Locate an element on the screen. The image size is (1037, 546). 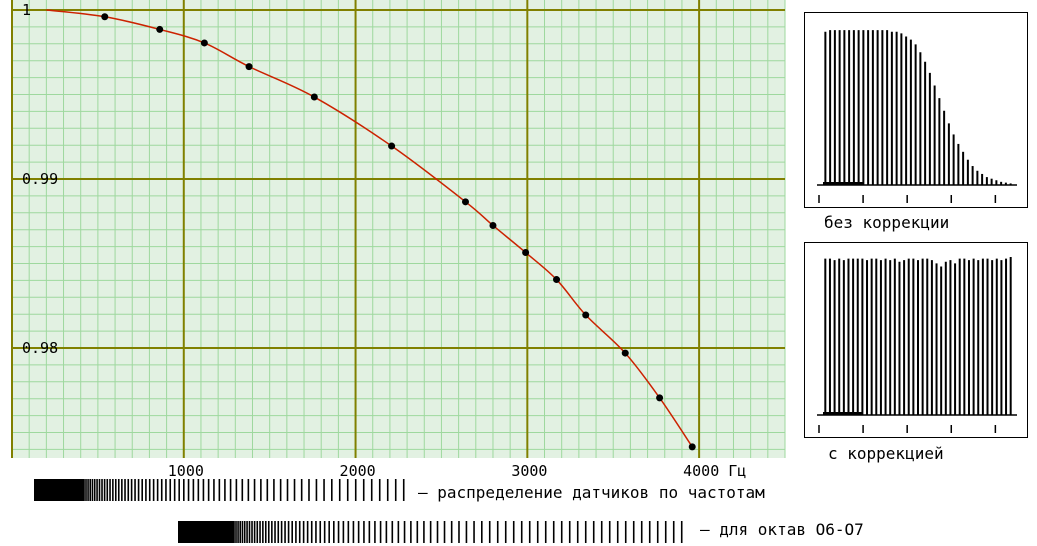
histogram-corrected is located at coordinates (917, 345).